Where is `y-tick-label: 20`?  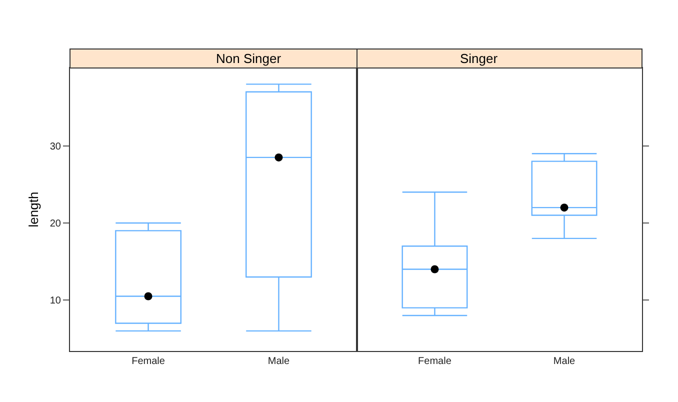
y-tick-label: 20 is located at coordinates (56, 224).